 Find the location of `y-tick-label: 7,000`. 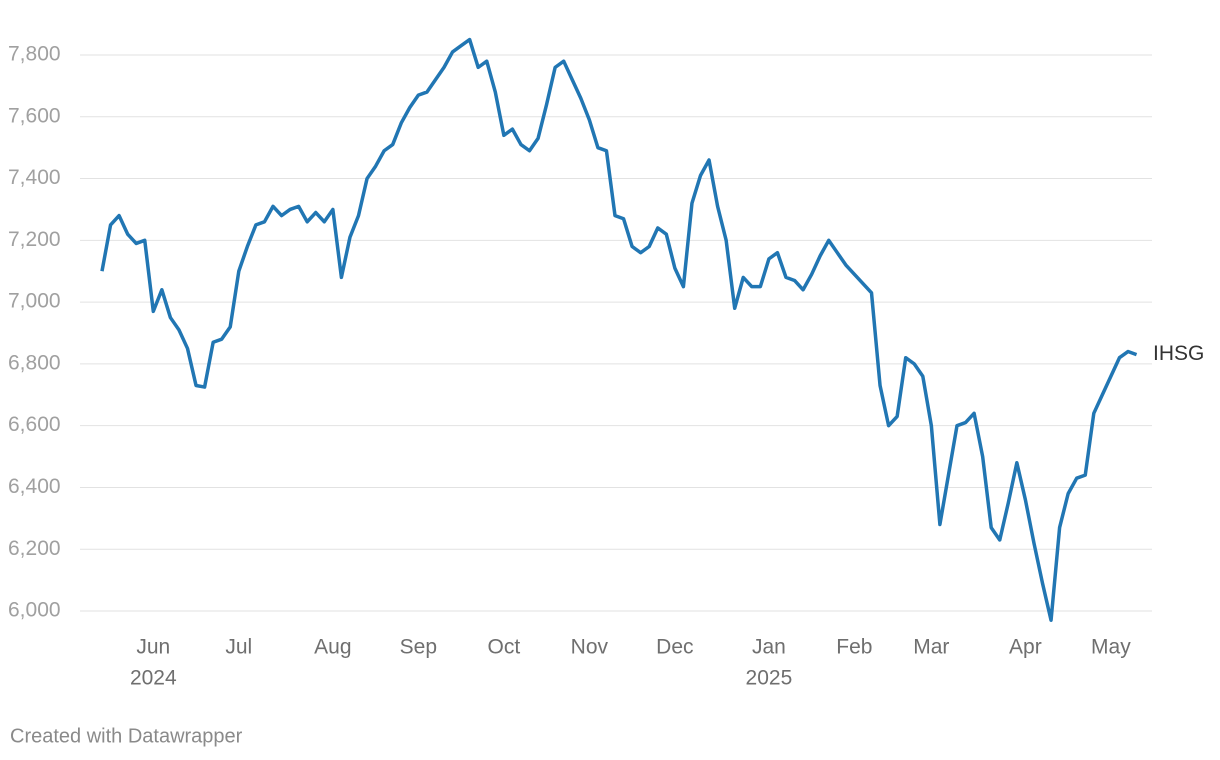

y-tick-label: 7,000 is located at coordinates (34, 301).